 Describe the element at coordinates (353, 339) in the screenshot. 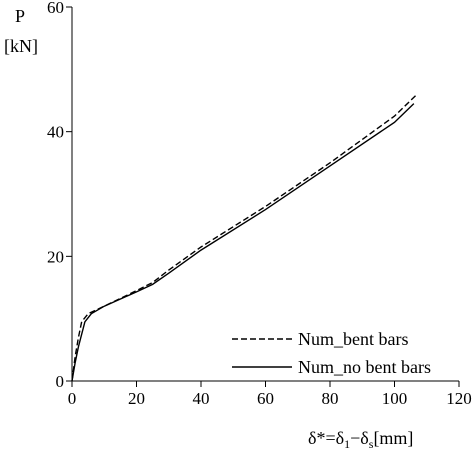

I see `legend-label: Num_bent bars` at that location.